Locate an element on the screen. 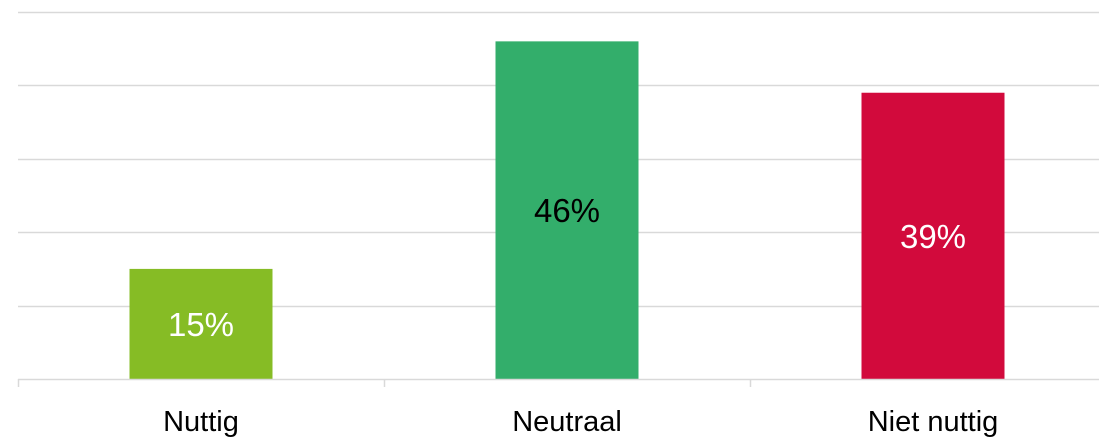  data-label-nuttig: 15% is located at coordinates (201, 324).